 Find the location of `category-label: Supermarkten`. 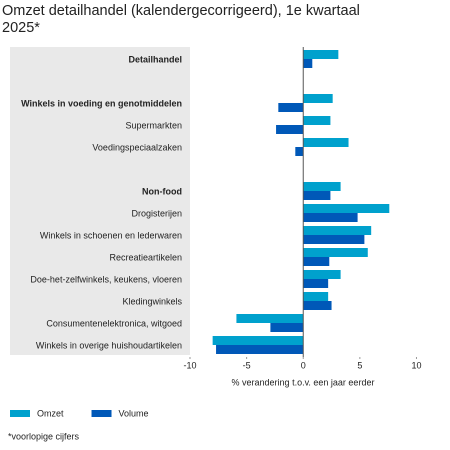

category-label: Supermarkten is located at coordinates (153, 125).